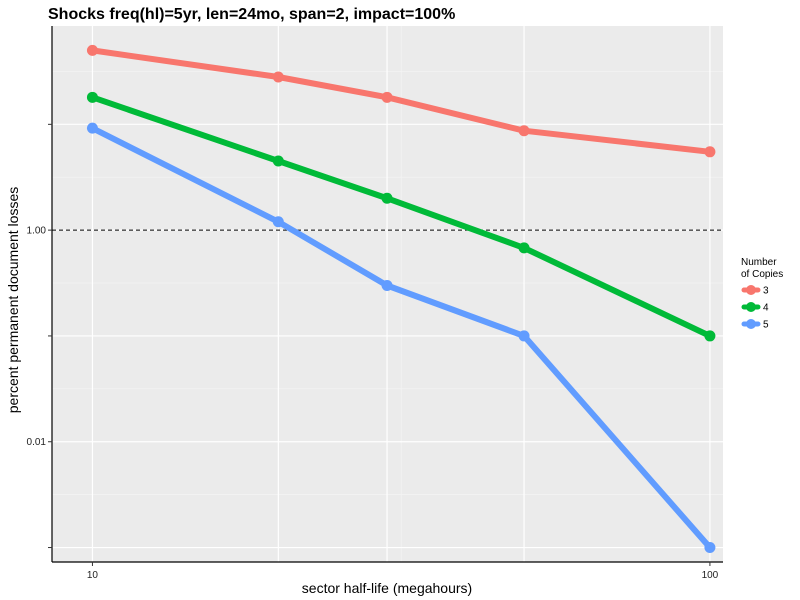 The image size is (800, 600). What do you see at coordinates (766, 291) in the screenshot?
I see `legend-label: 3` at bounding box center [766, 291].